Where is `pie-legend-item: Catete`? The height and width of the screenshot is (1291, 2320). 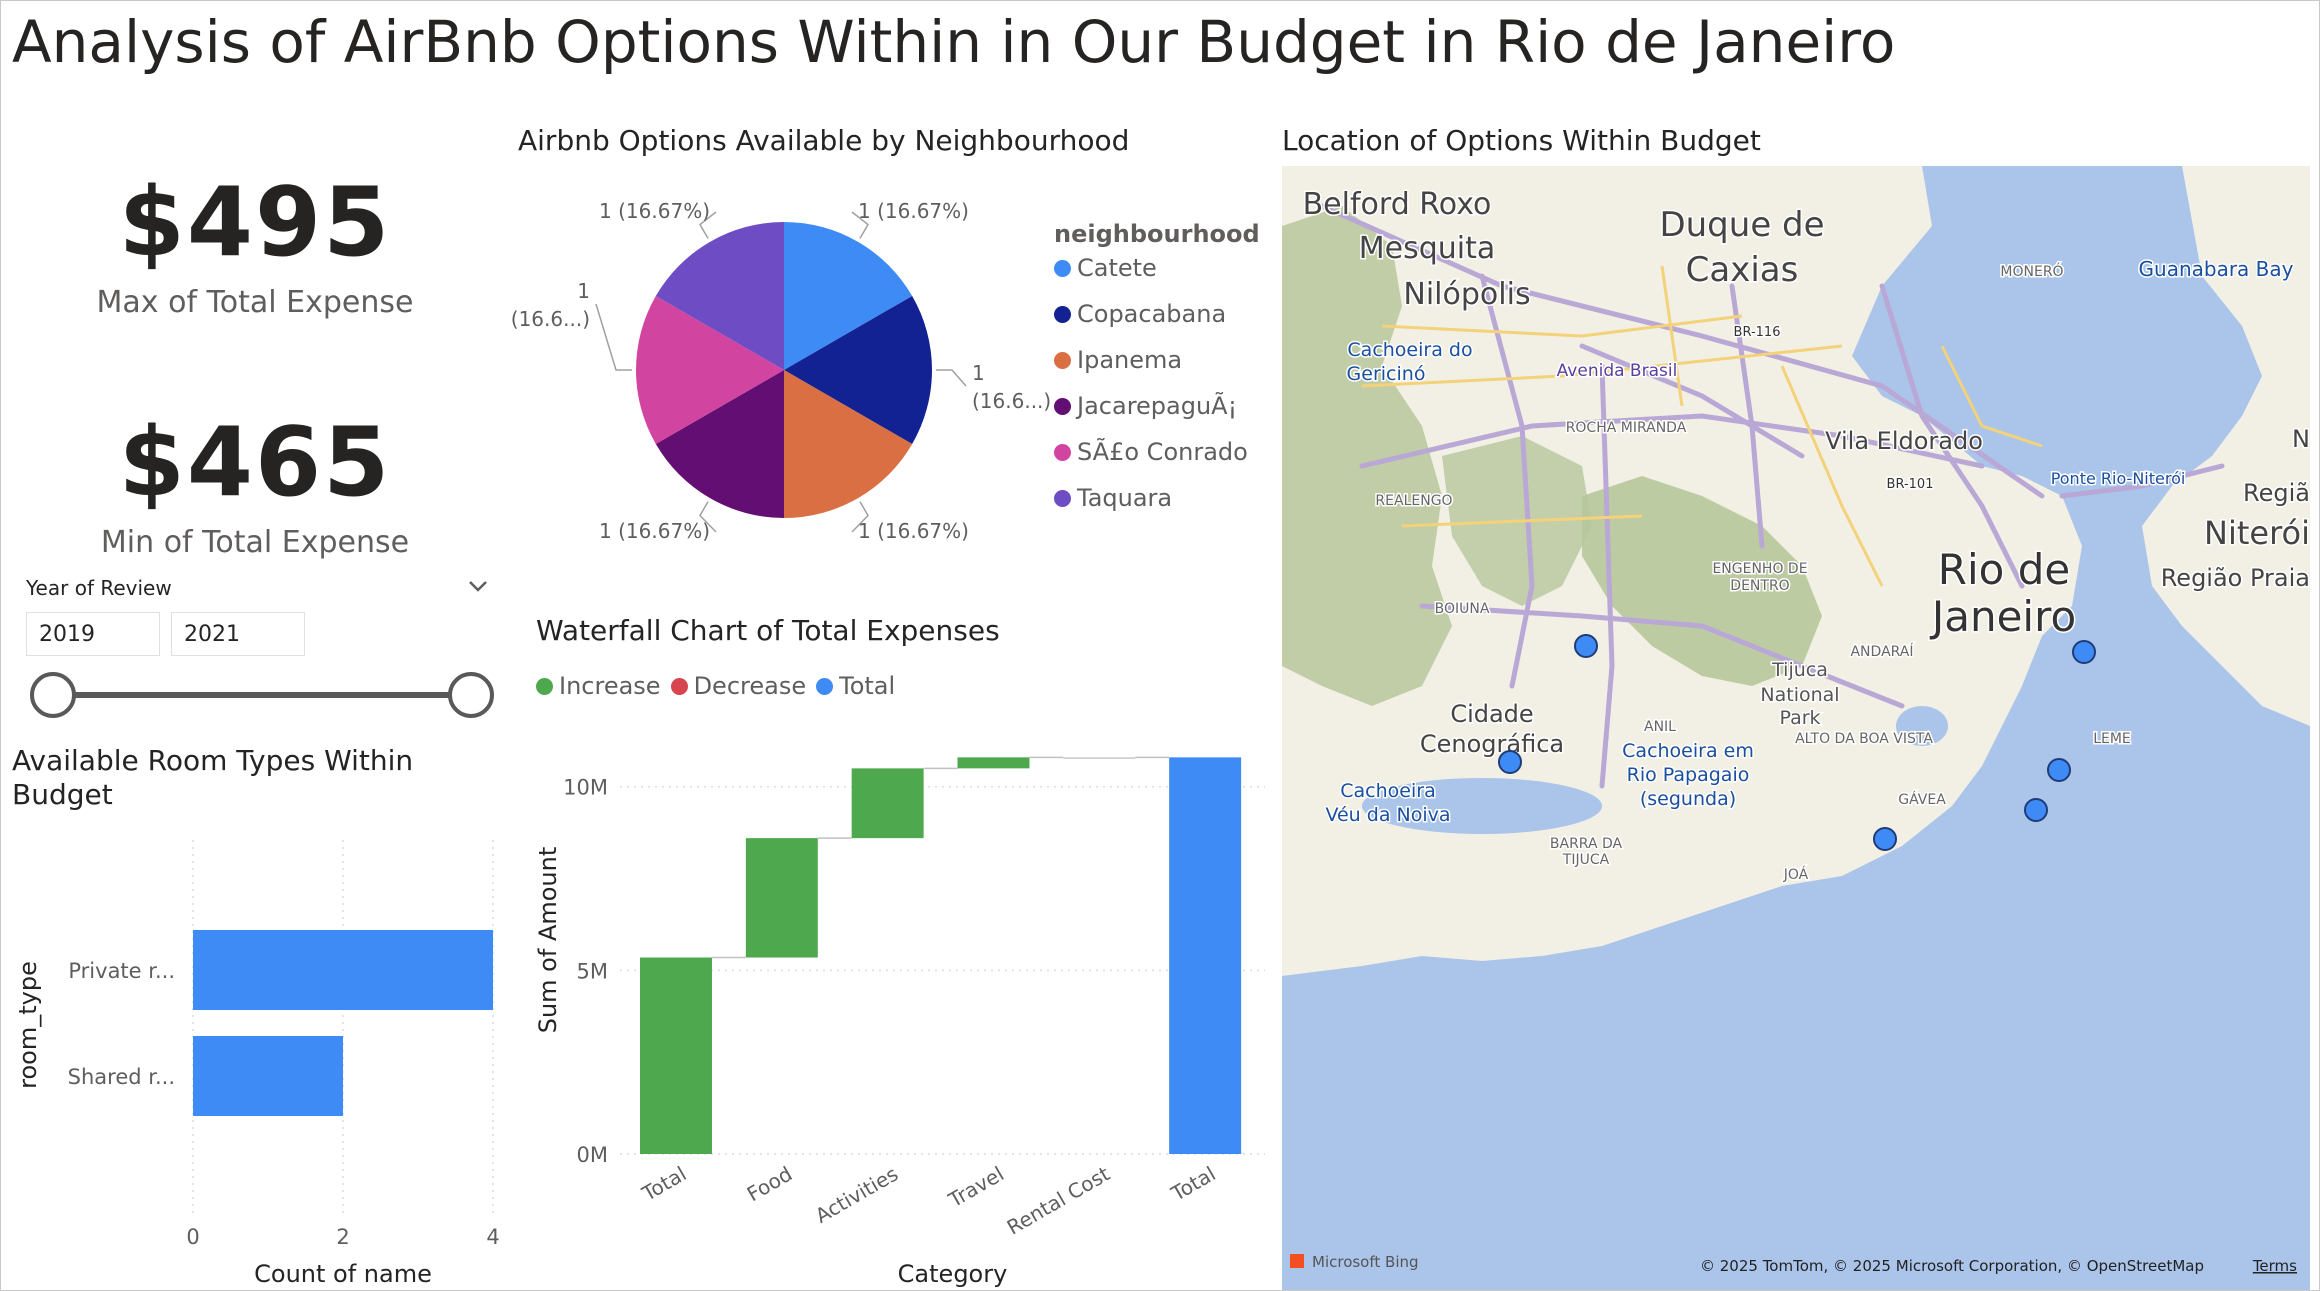 pie-legend-item: Catete is located at coordinates (1157, 277).